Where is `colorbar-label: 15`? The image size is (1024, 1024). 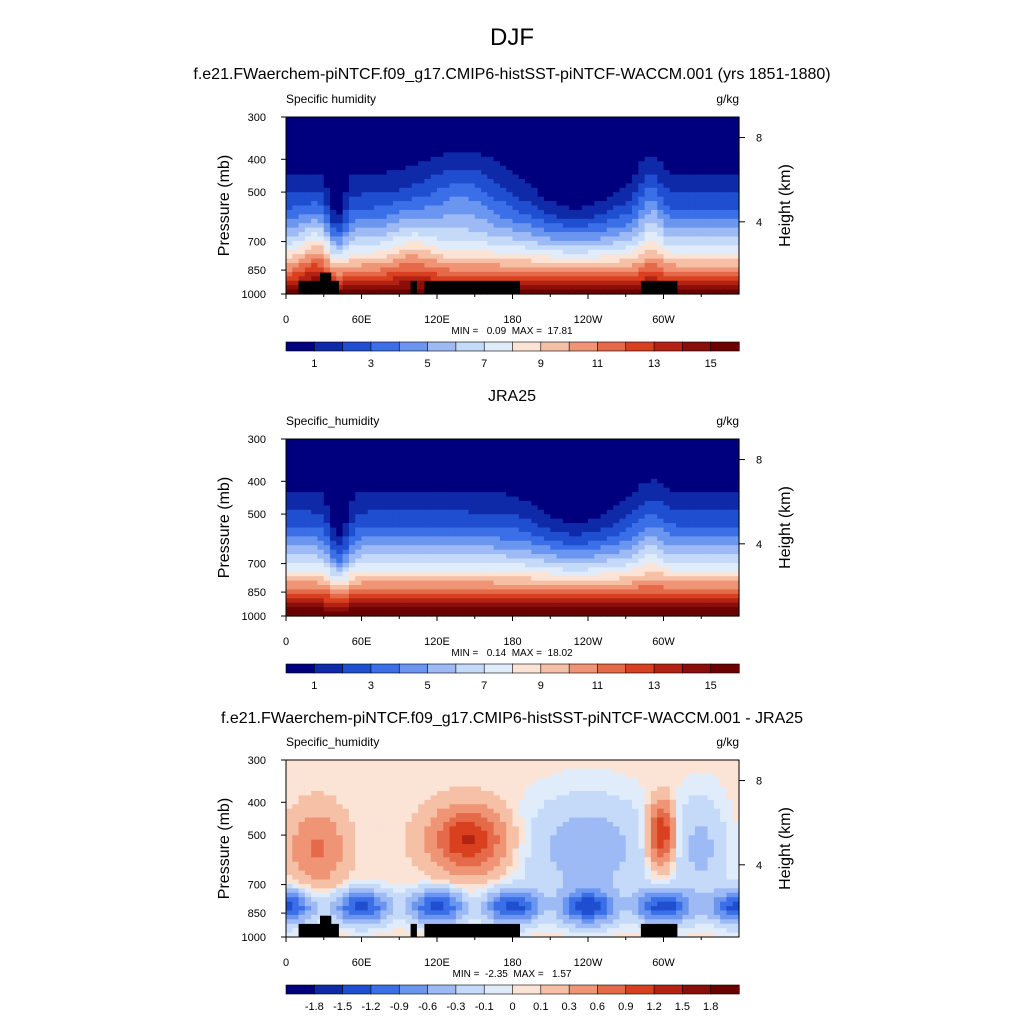
colorbar-label: 15 is located at coordinates (711, 364).